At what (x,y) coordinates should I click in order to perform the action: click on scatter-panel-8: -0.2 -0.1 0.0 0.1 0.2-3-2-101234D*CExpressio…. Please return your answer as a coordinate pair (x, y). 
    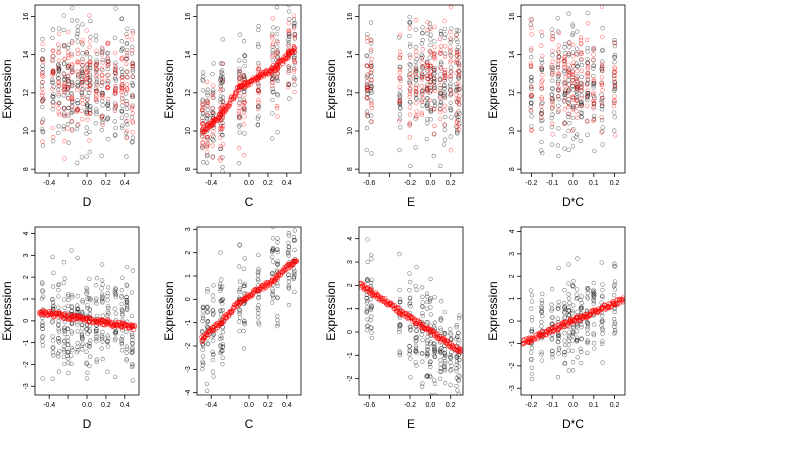
    Looking at the image, I should click on (556, 328).